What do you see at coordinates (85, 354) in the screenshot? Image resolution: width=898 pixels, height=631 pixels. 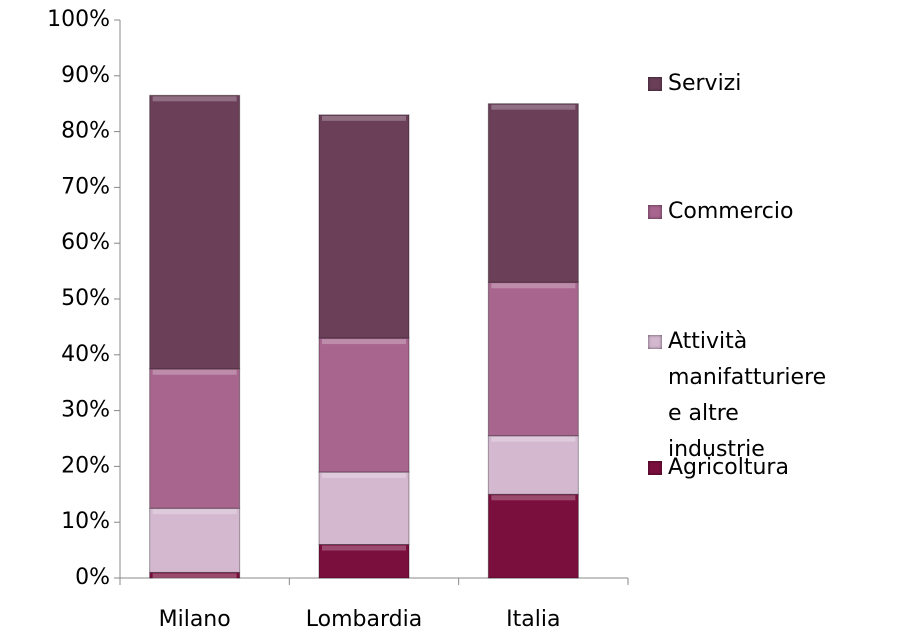 I see `y-tick-label: 40%` at bounding box center [85, 354].